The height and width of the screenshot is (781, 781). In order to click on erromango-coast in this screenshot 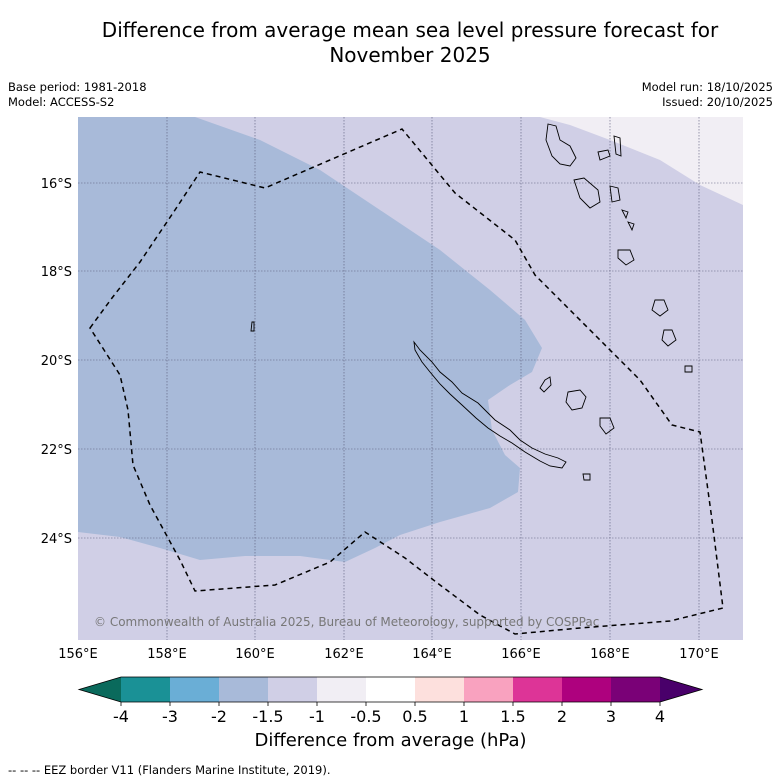, I will do `click(660, 308)`.